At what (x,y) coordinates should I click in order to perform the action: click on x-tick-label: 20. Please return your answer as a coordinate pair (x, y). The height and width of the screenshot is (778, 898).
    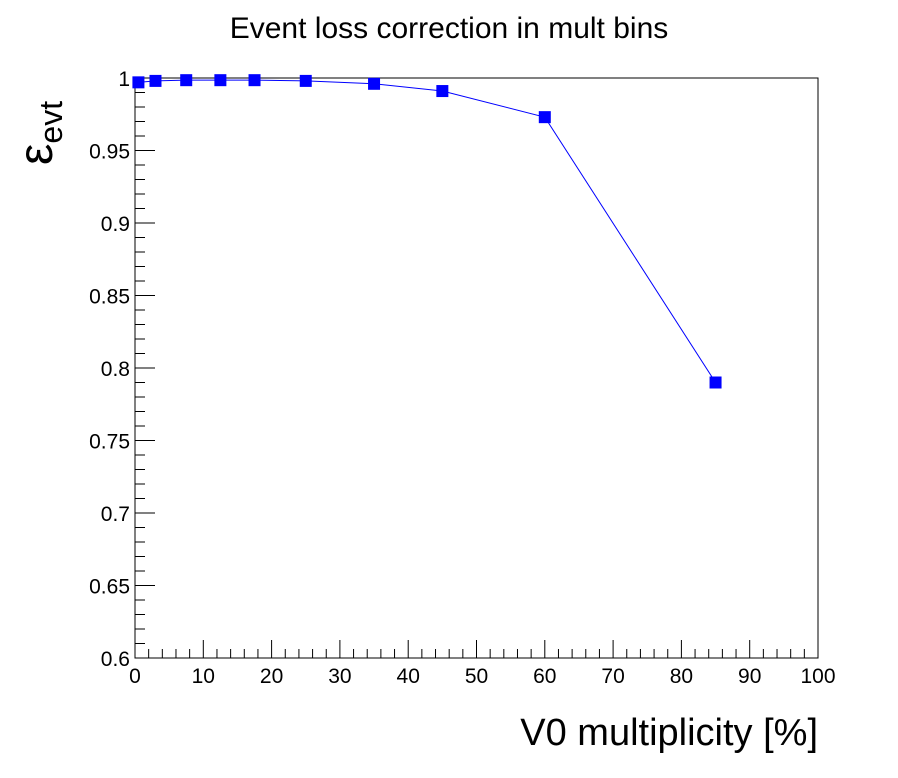
    Looking at the image, I should click on (271, 676).